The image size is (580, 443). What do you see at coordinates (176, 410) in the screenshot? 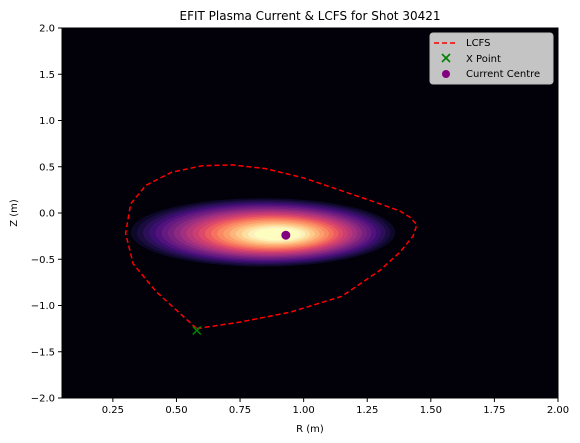
I see `x-tick-label: 0.50` at bounding box center [176, 410].